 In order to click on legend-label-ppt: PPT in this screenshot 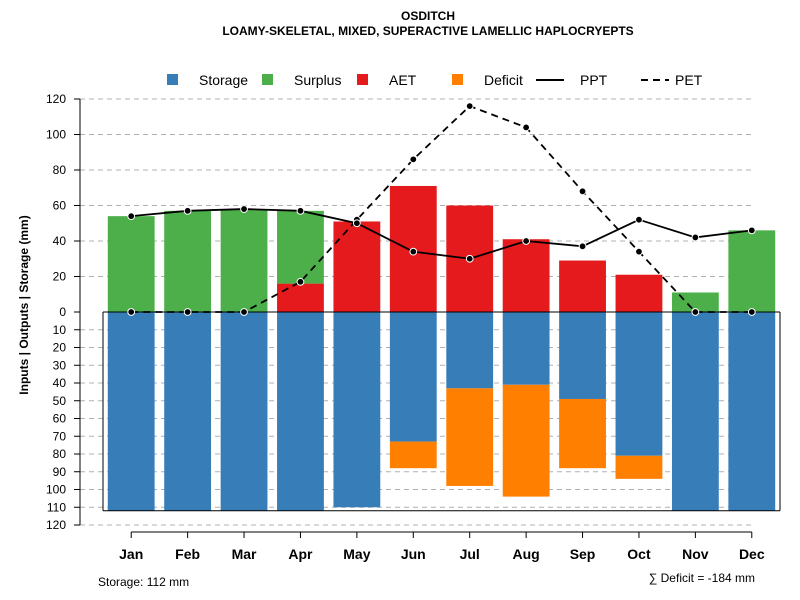, I will do `click(594, 80)`.